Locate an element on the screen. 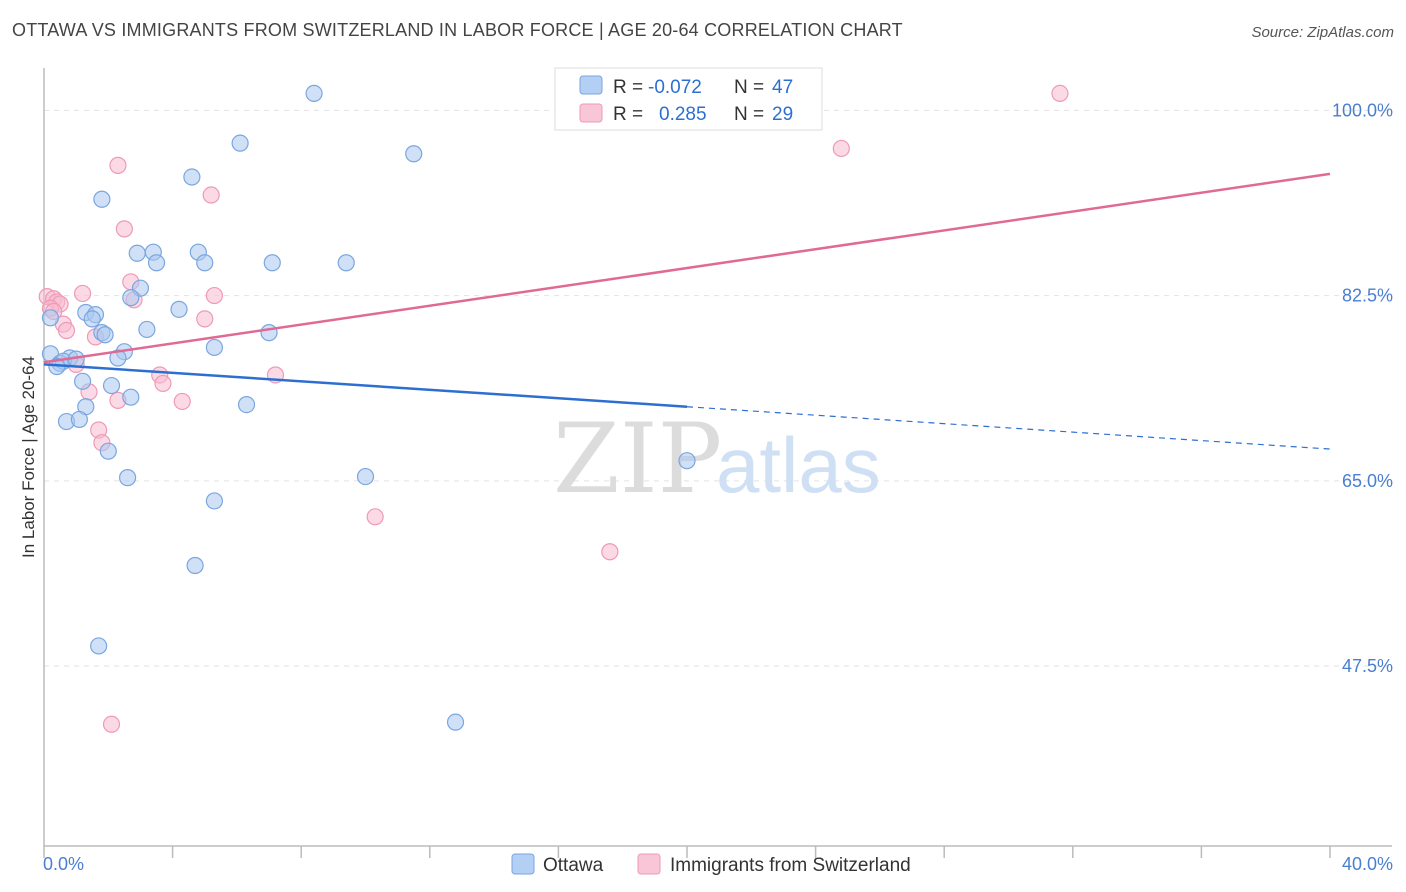  y-tick-label-0: 100.0% is located at coordinates (1362, 110).